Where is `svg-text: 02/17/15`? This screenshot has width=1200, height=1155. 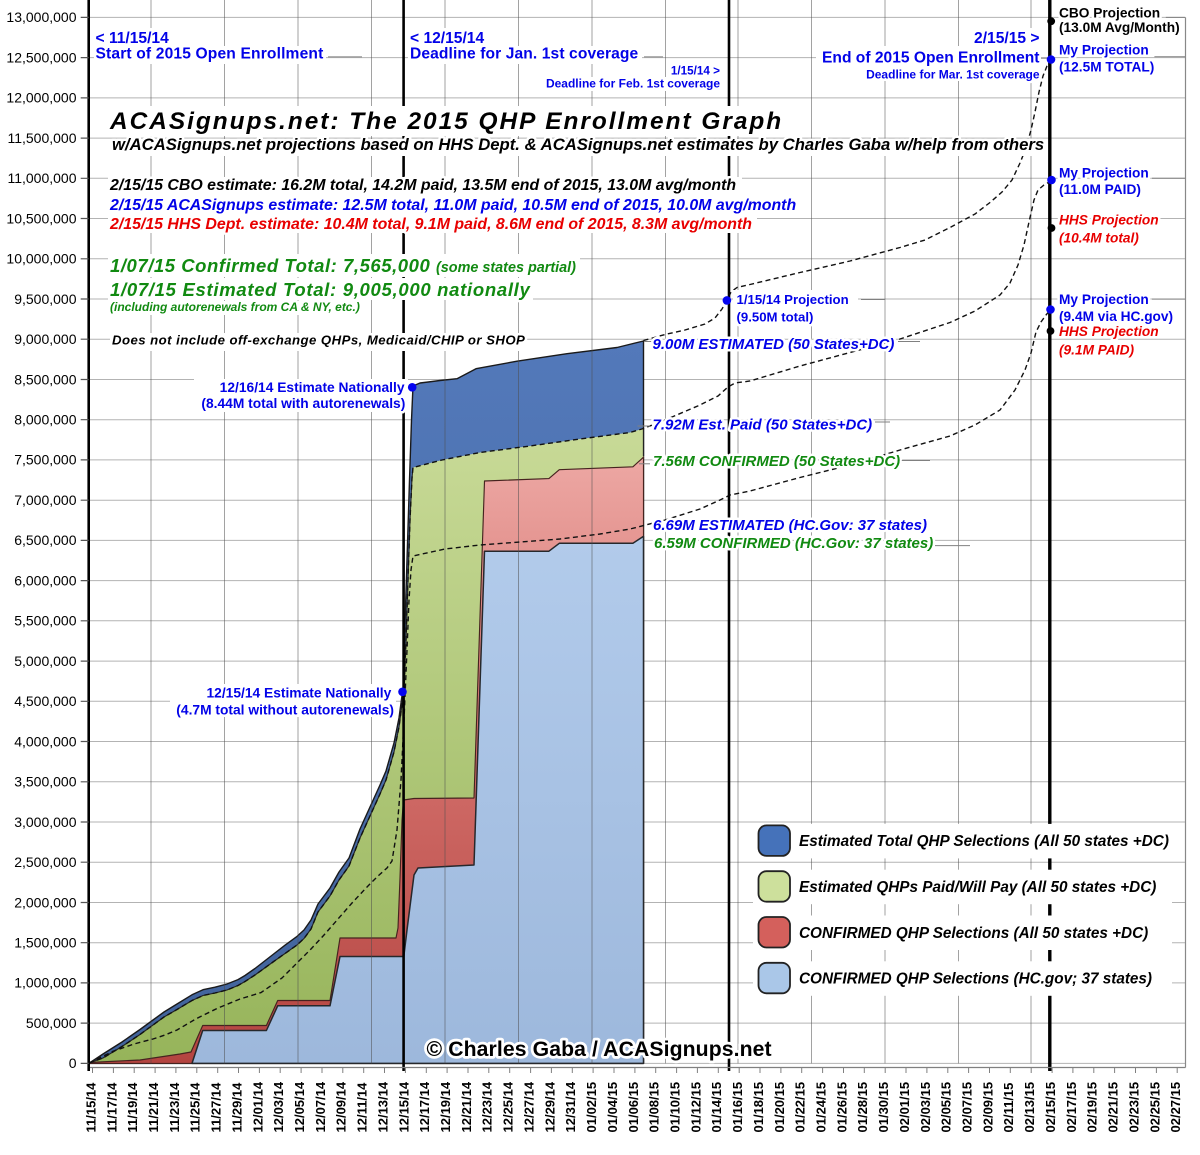 svg-text: 02/17/15 is located at coordinates (1071, 1107).